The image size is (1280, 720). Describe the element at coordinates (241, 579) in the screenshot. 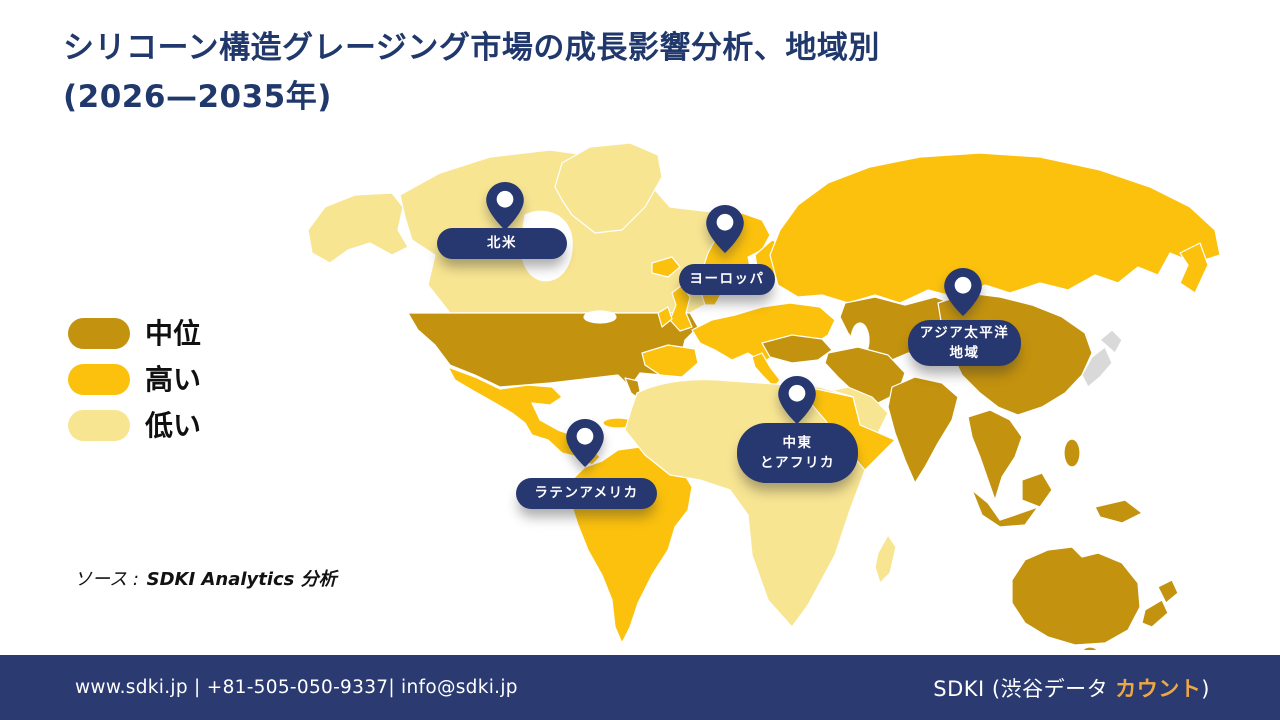

I see `source-name: SDKI Analytics 分析` at that location.